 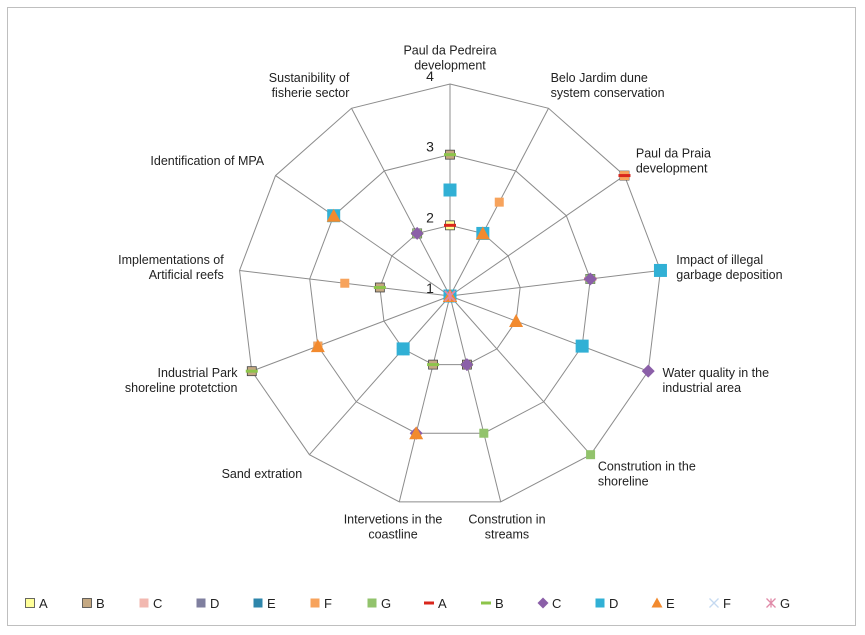 I want to click on legend-item-0: A, so click(x=36, y=603).